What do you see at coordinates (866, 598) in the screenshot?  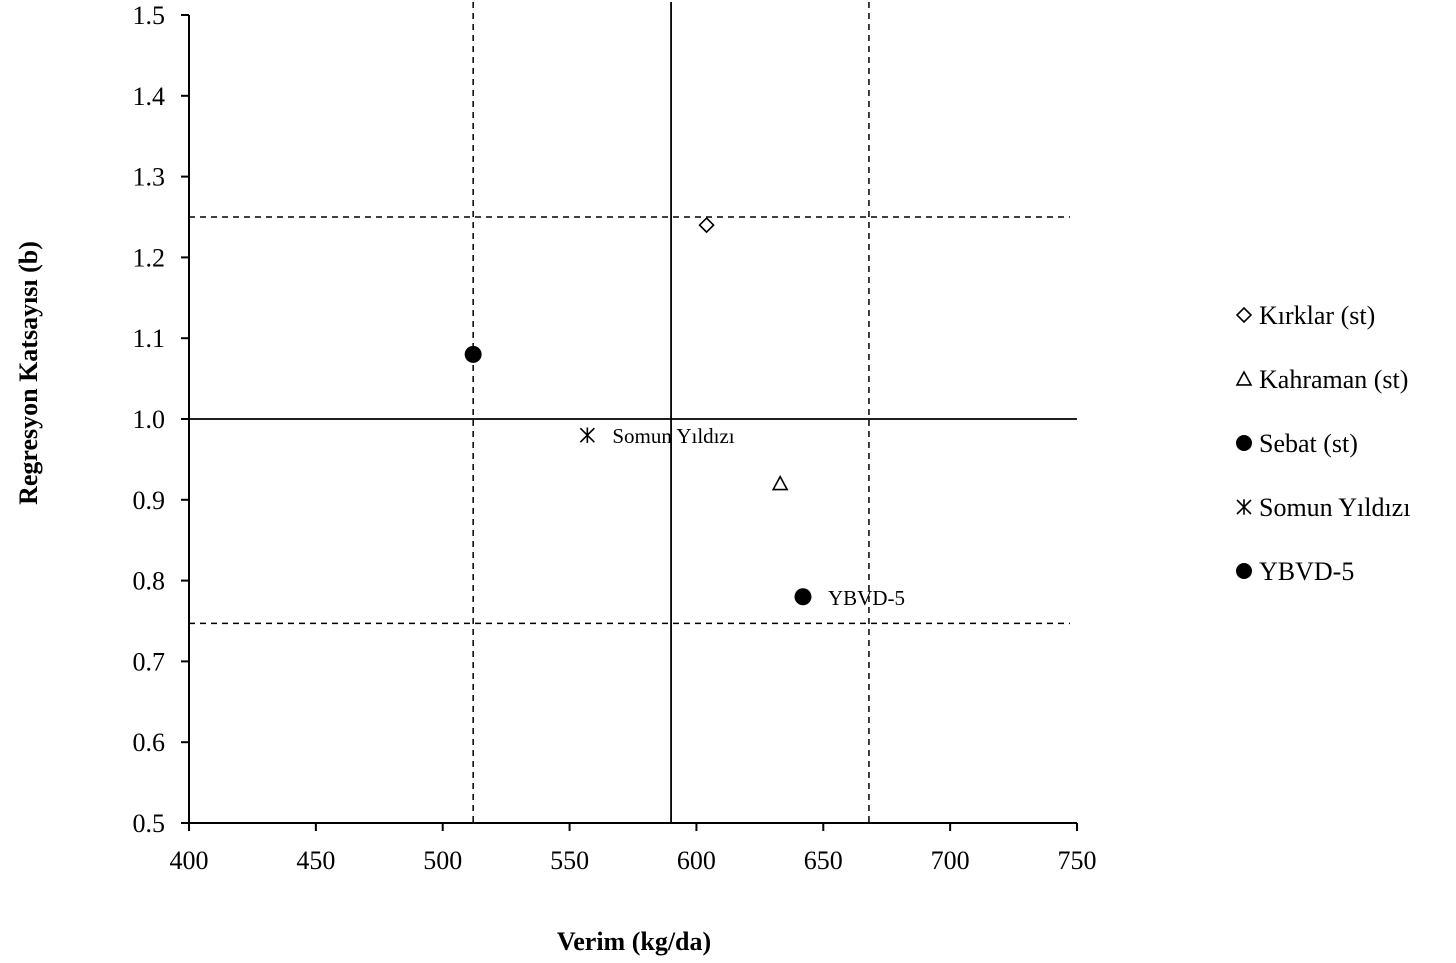 I see `point-label: YBVD-5` at bounding box center [866, 598].